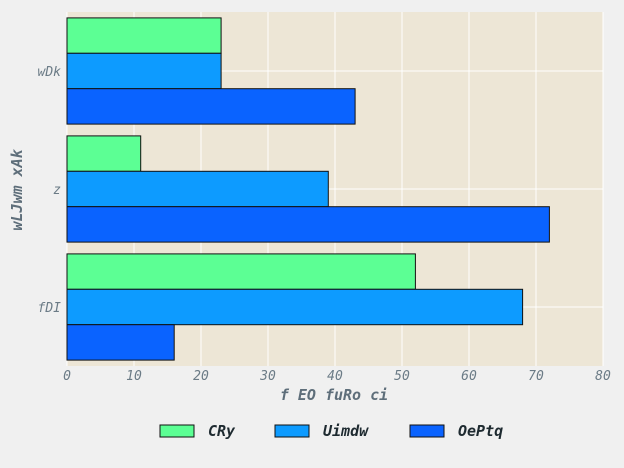 The height and width of the screenshot is (468, 624). I want to click on x-tick-labels: 0 10 20 30 40 50 60 70 80, so click(337, 376).